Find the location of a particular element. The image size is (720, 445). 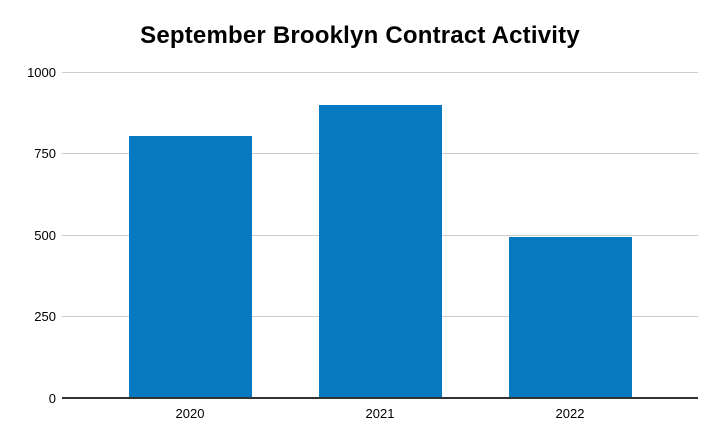

x-axis-tick-label-2020: 2020 is located at coordinates (190, 413).